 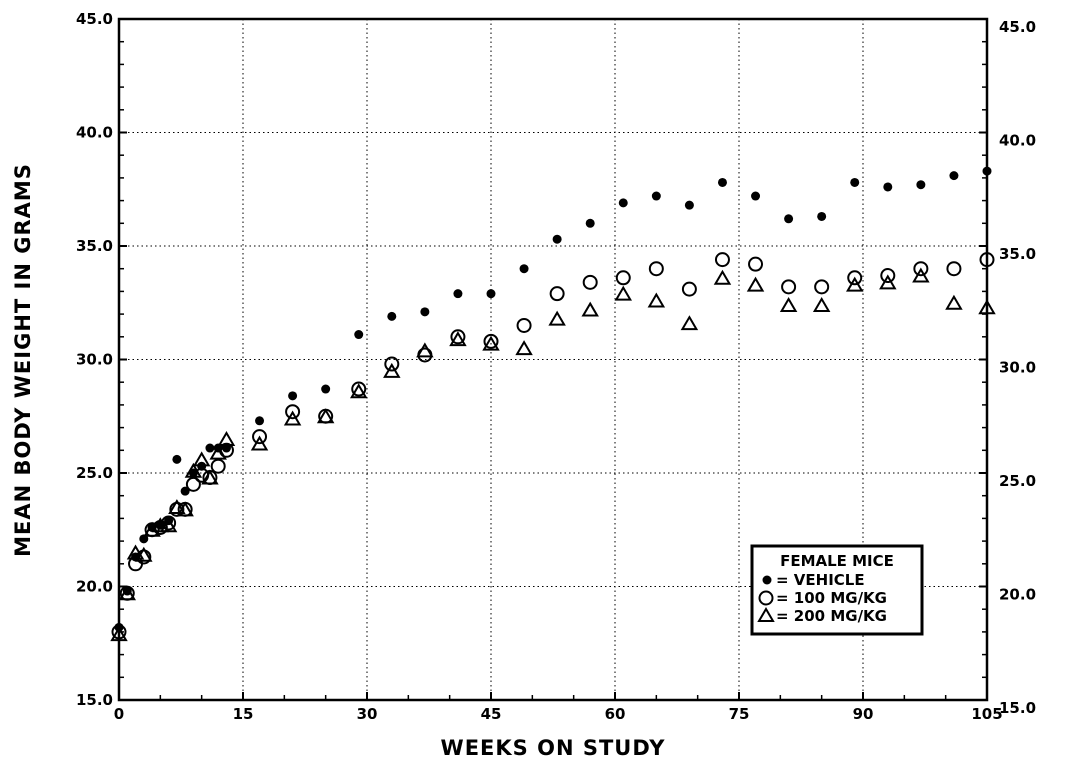 I want to click on legend-vehicle-label: = VEHICLE, so click(x=820, y=580).